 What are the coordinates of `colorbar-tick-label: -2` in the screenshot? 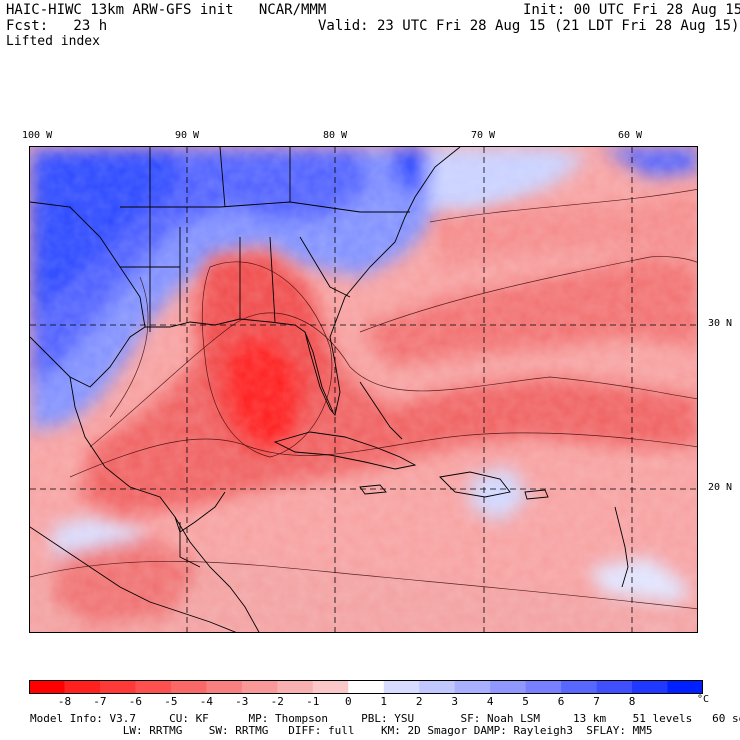 It's located at (277, 701).